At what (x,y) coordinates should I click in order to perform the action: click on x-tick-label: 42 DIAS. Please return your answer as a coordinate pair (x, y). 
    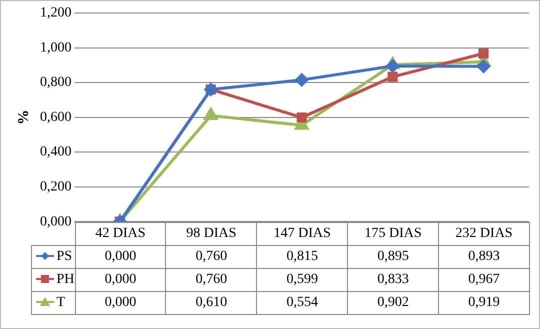
    Looking at the image, I should click on (120, 234).